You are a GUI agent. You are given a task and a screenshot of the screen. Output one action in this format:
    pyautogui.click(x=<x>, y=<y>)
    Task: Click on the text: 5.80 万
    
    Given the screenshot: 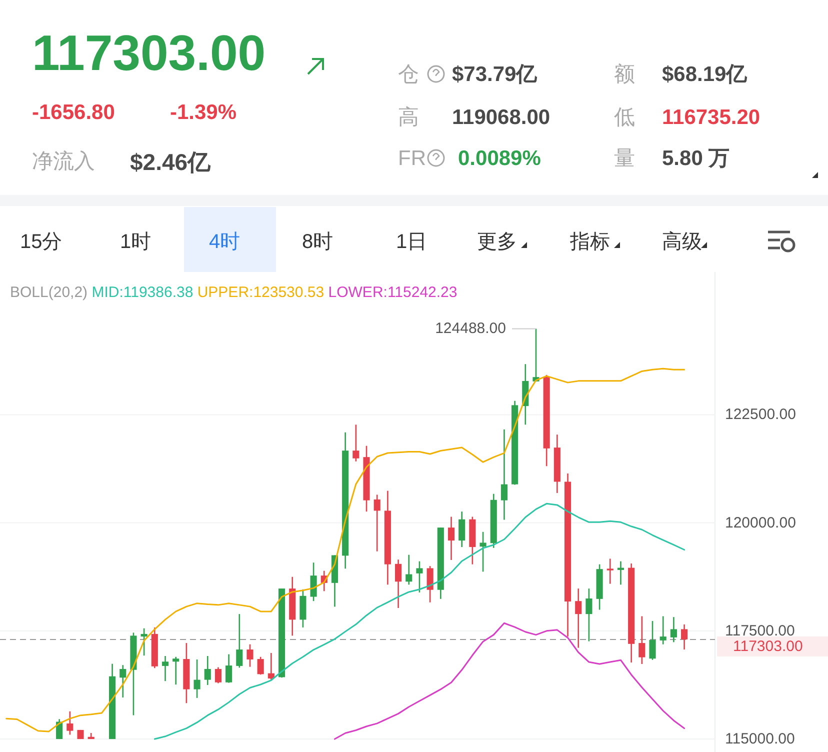 What is the action you would take?
    pyautogui.click(x=696, y=158)
    